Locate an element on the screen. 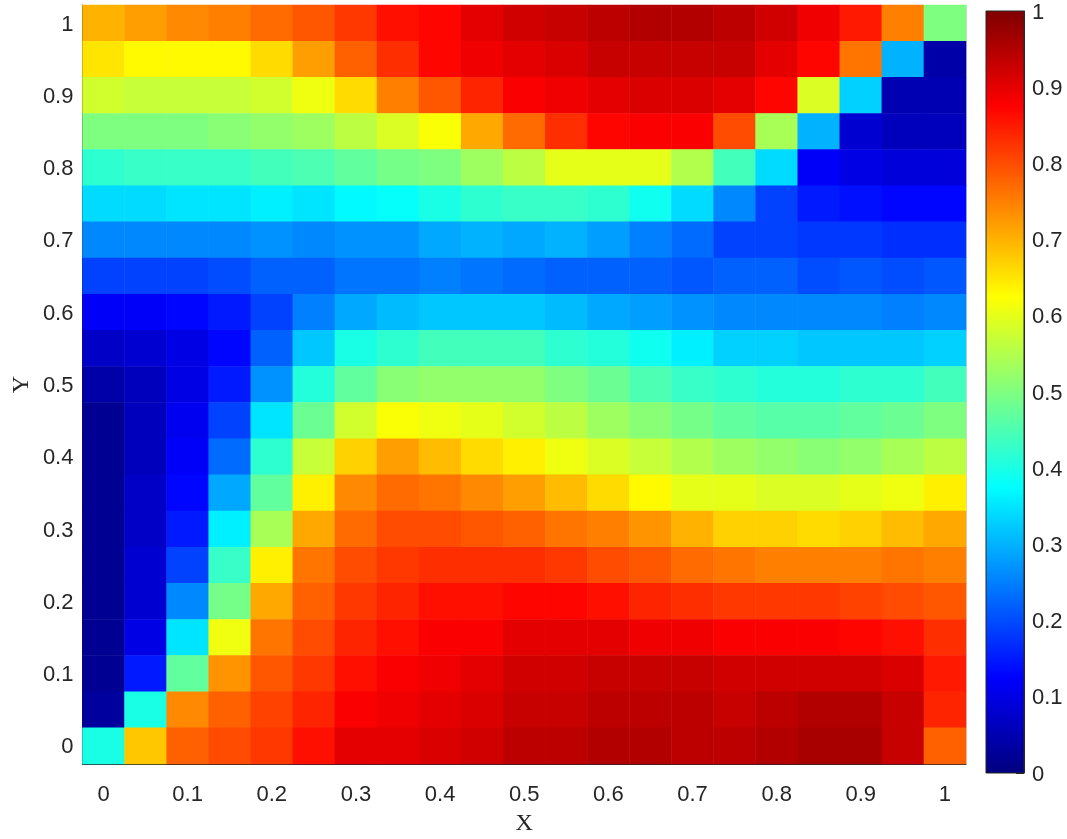 The width and height of the screenshot is (1067, 839). y-tick-label: 0.4 is located at coordinates (58, 457).